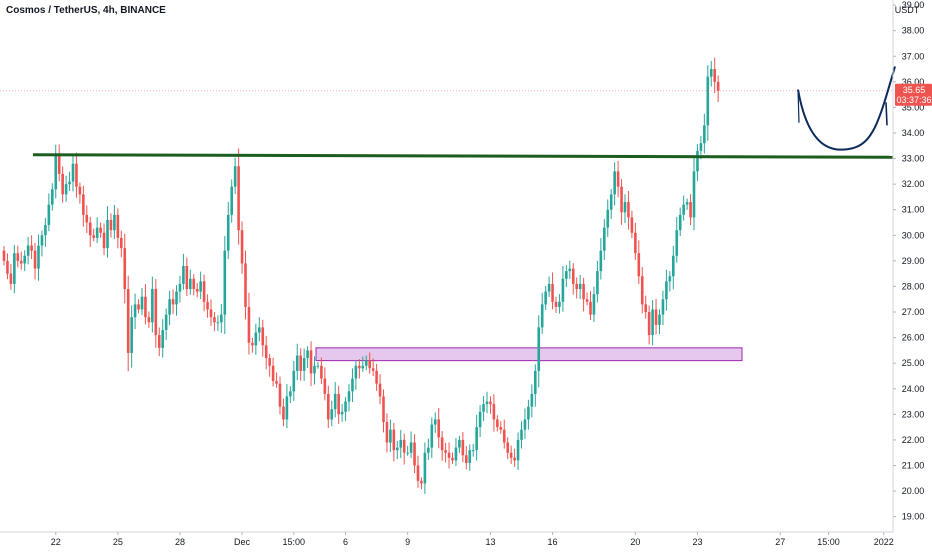 The width and height of the screenshot is (932, 555). What do you see at coordinates (884, 542) in the screenshot?
I see `time-tick-label: 2022` at bounding box center [884, 542].